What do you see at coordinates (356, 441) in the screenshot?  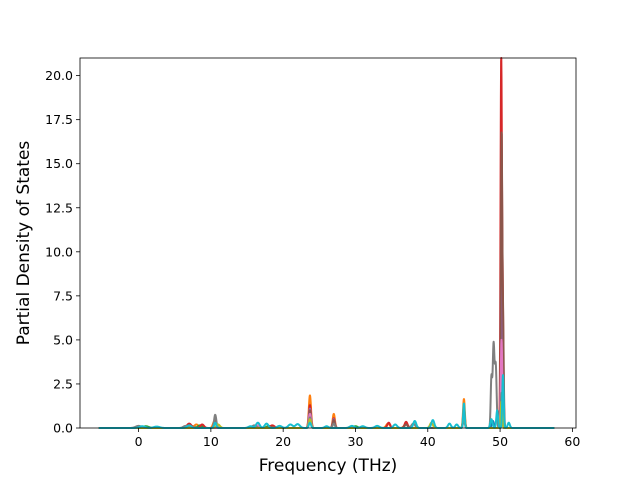 I see `x-tick-label: 30` at bounding box center [356, 441].